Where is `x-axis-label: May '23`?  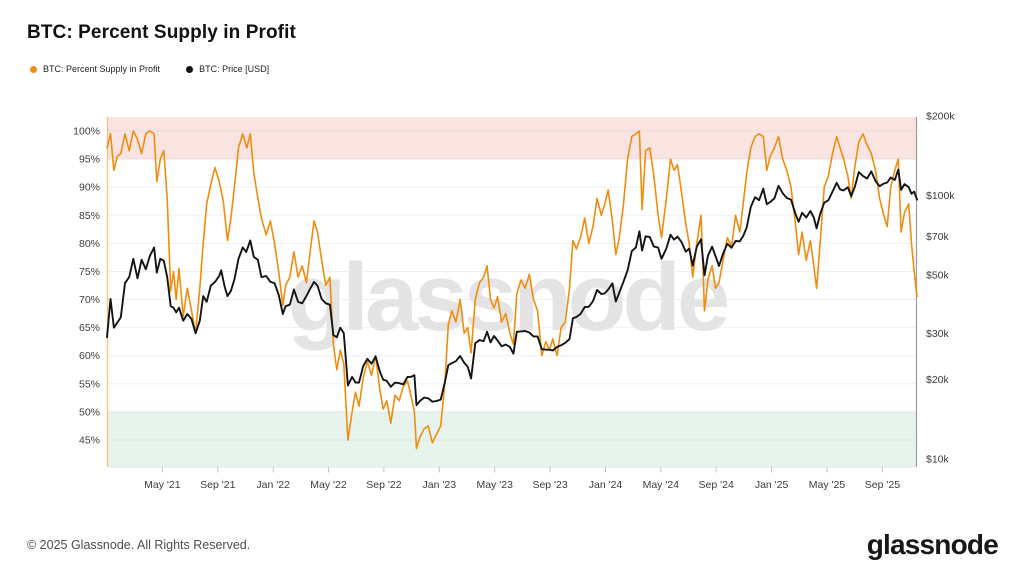 x-axis-label: May '23 is located at coordinates (494, 485).